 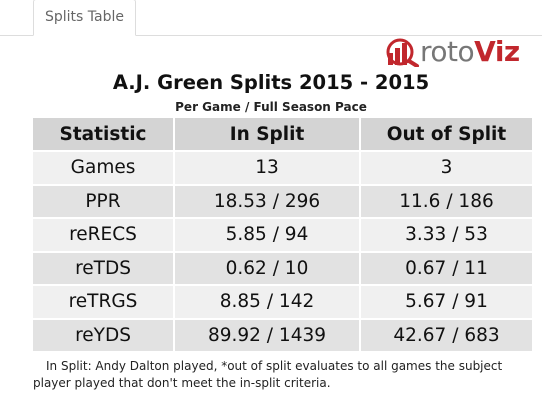 I want to click on rotoviz-logo: rotoViz, so click(x=461, y=51).